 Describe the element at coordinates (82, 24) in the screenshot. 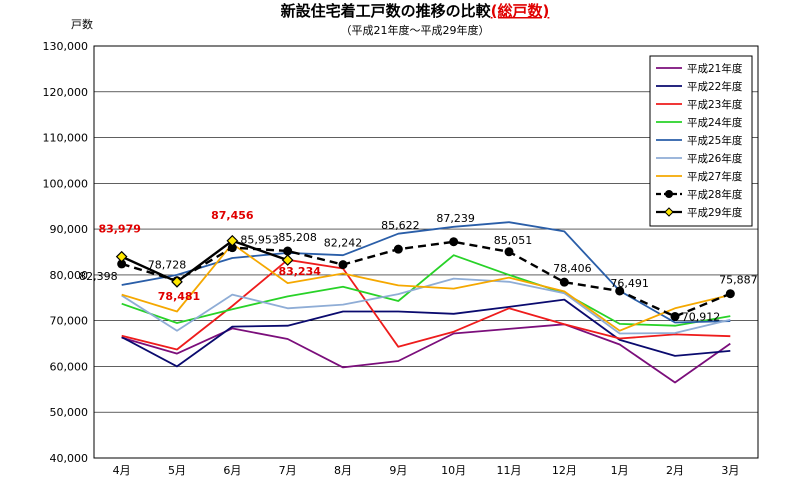

I see `y-axis-unit-label: 戸数` at that location.